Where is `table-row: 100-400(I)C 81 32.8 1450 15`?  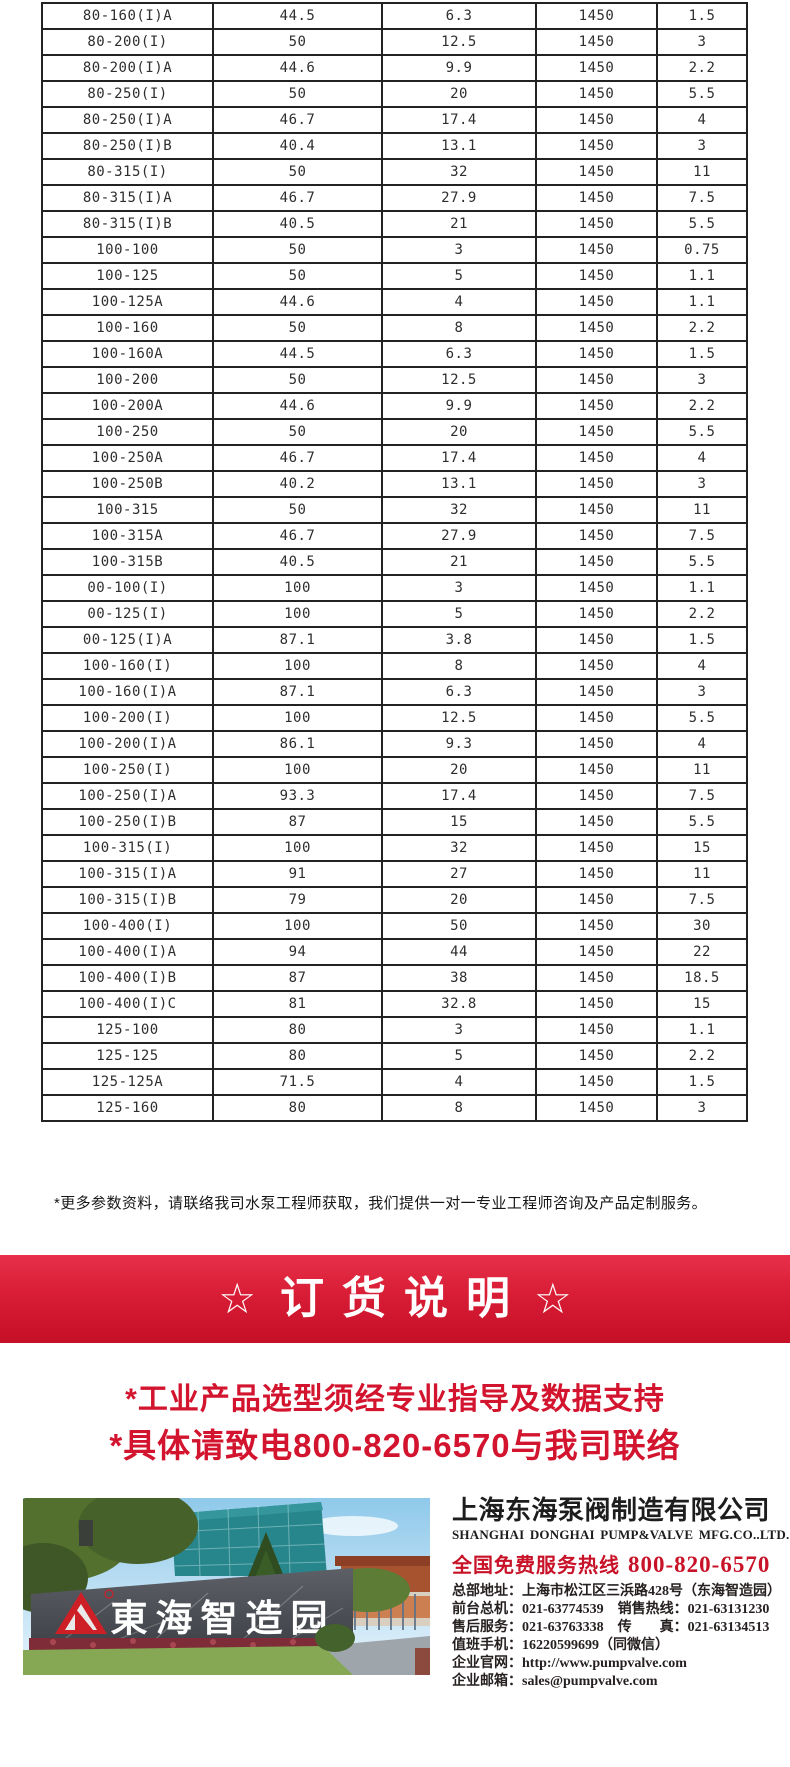 table-row: 100-400(I)C 81 32.8 1450 15 is located at coordinates (394, 1004).